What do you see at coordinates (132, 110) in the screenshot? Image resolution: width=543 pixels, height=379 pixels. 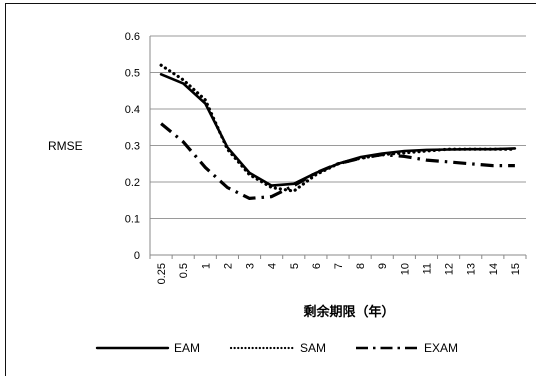 I see `y-tick-label: 0.4` at bounding box center [132, 110].